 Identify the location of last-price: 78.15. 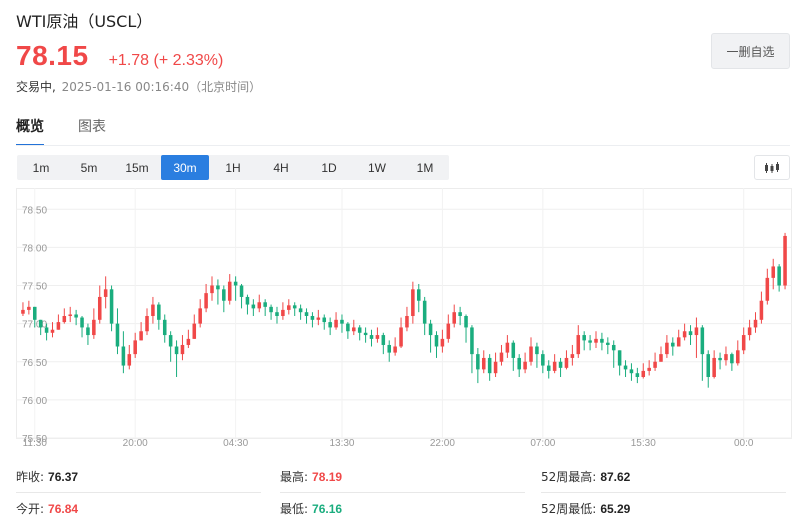
(52, 55).